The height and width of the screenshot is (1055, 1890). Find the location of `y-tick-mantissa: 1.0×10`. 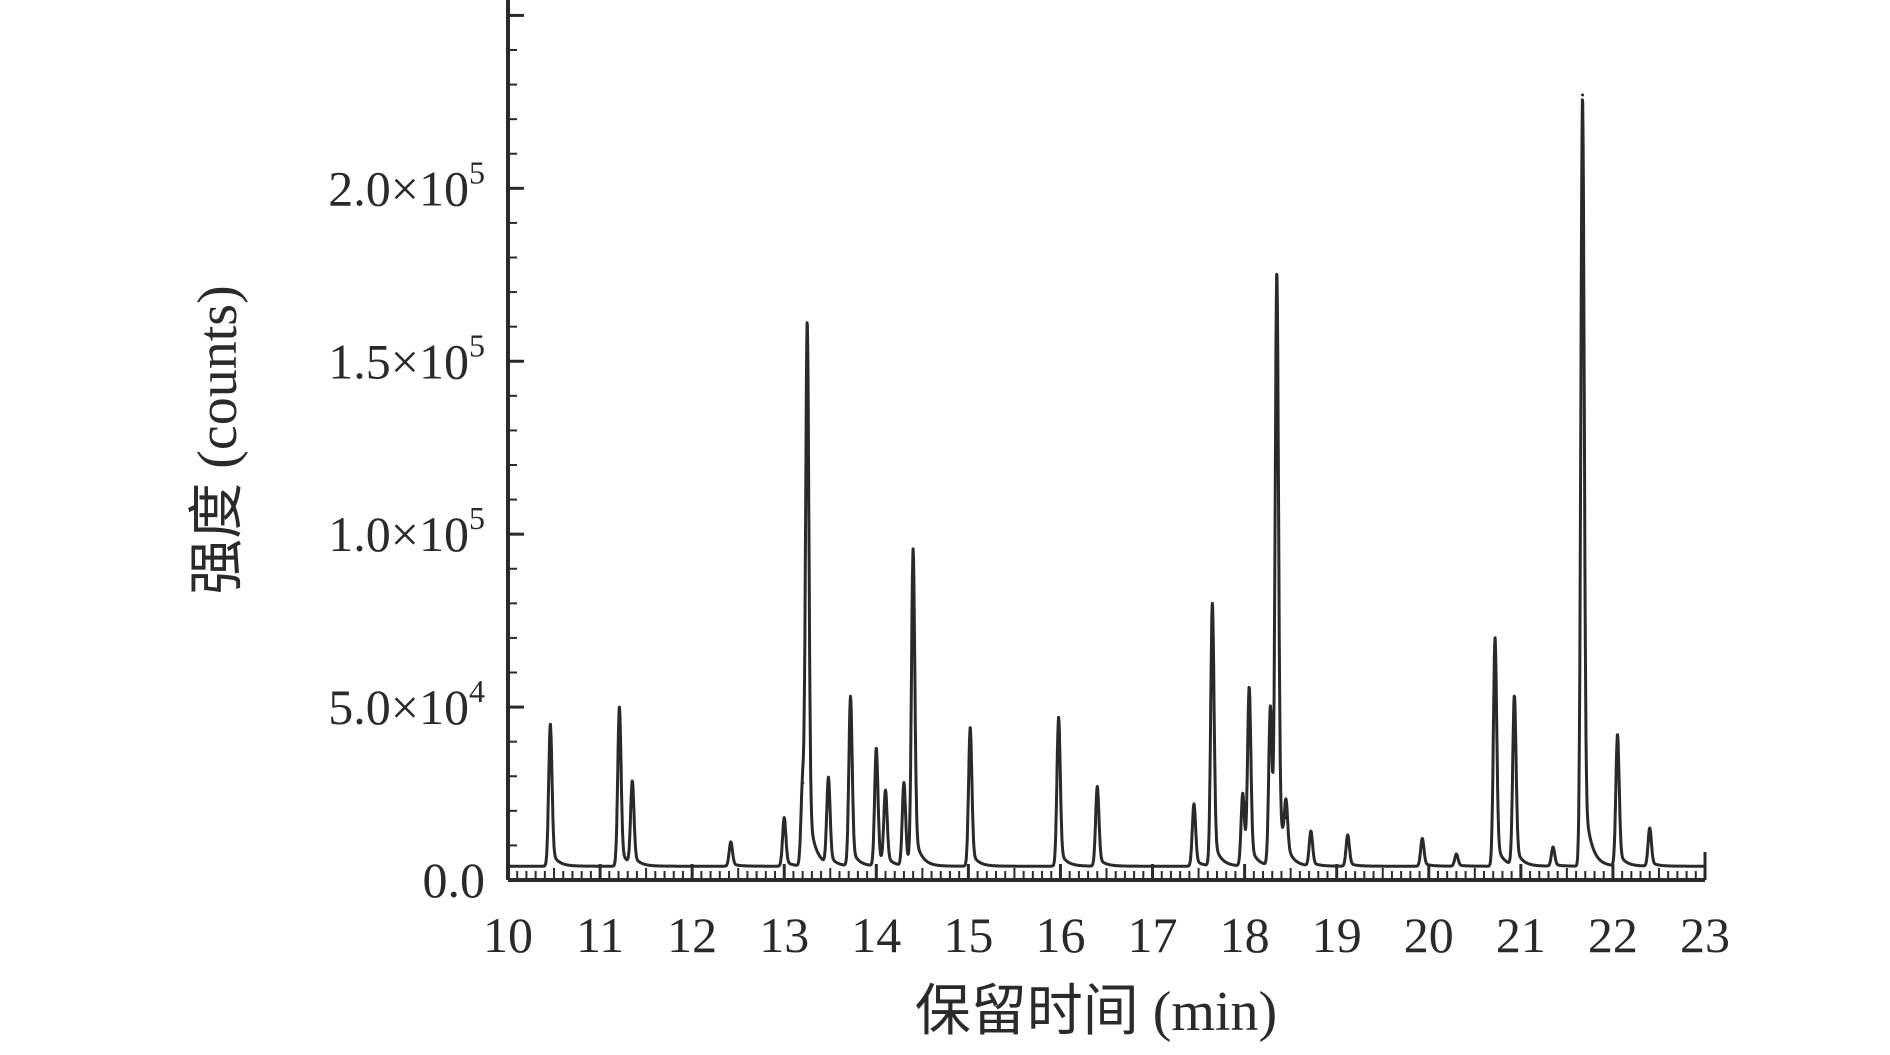

y-tick-mantissa: 1.0×10 is located at coordinates (398, 534).